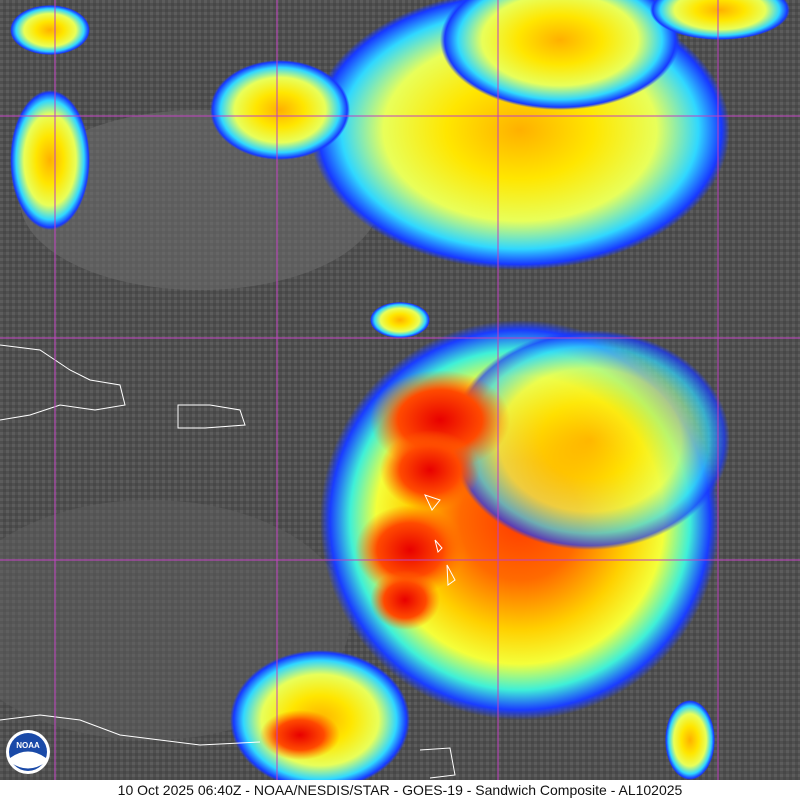 The width and height of the screenshot is (800, 800). Describe the element at coordinates (28, 745) in the screenshot. I see `logo-text: NOAA` at that location.